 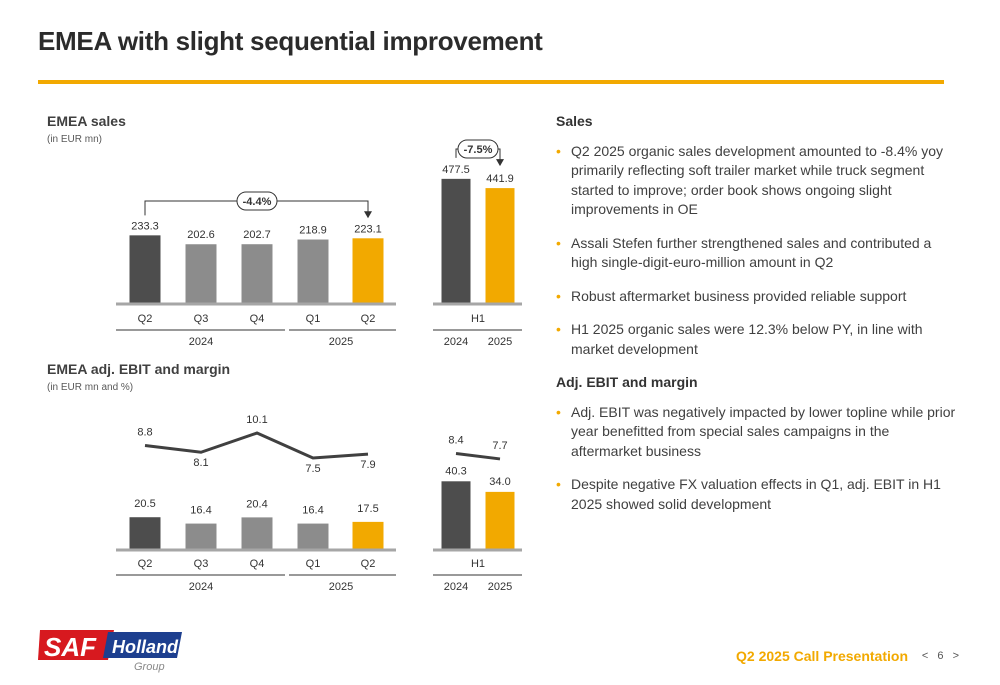 I want to click on ebit-h1-margin-line, so click(x=478, y=456).